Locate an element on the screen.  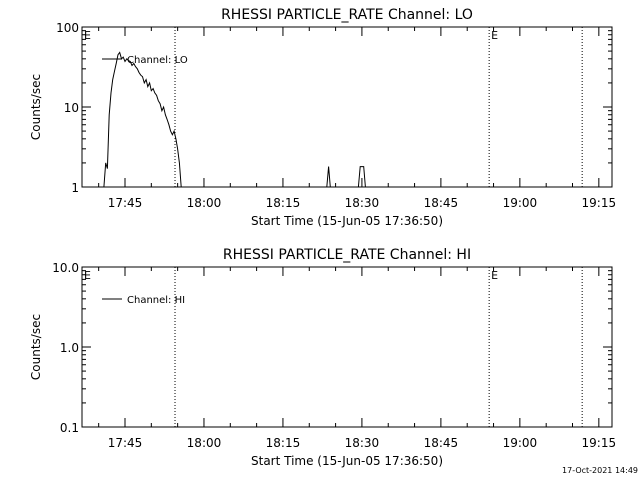
panel2-x-tick-label: 19:00 is located at coordinates (520, 443).